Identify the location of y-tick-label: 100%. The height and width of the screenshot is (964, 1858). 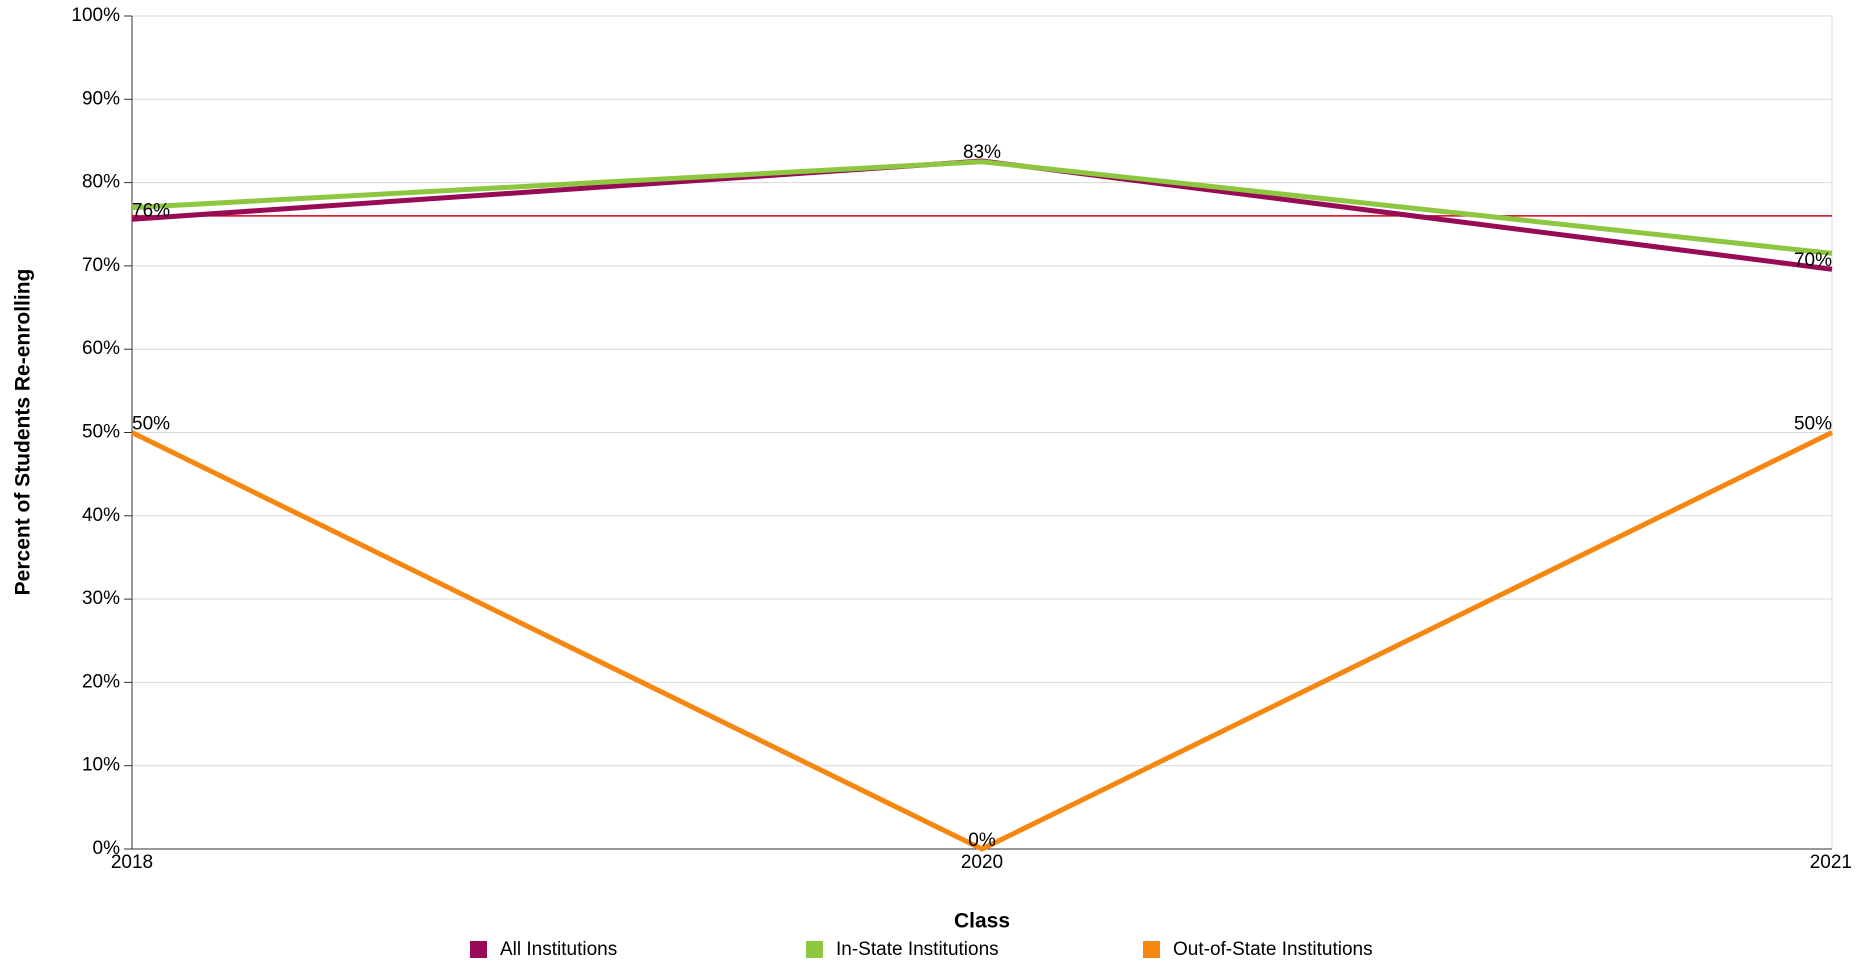
(95, 15).